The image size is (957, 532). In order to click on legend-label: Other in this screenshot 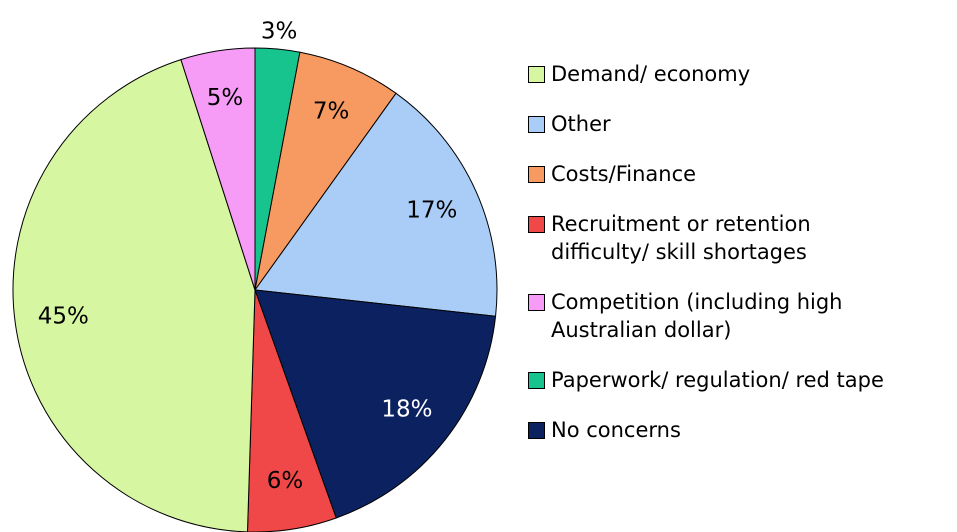, I will do `click(581, 124)`.